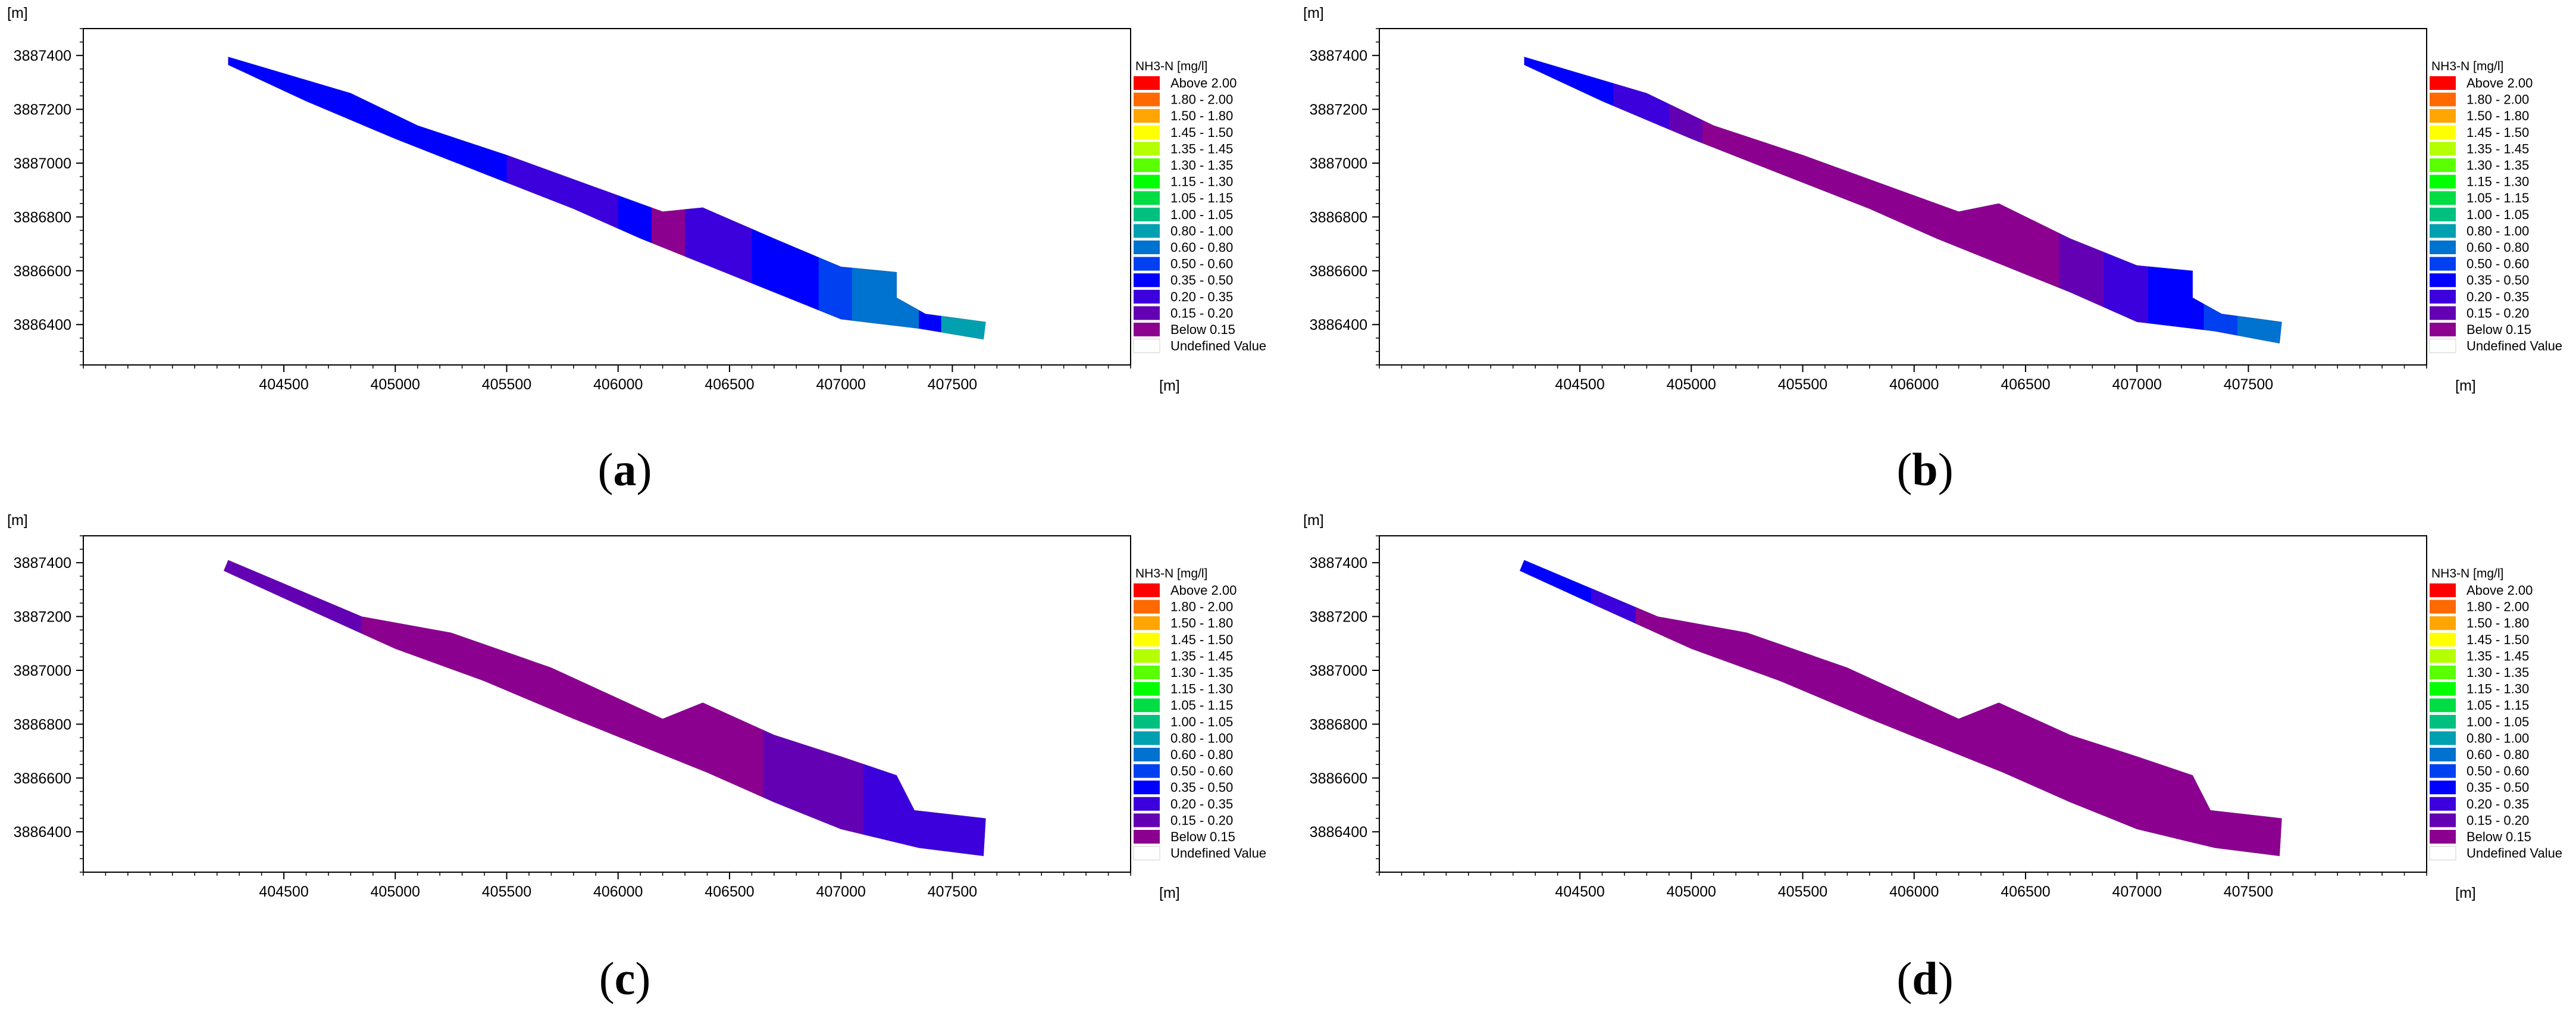  Describe the element at coordinates (2498, 132) in the screenshot. I see `legend-entry-label: 1.45 - 1.50` at that location.